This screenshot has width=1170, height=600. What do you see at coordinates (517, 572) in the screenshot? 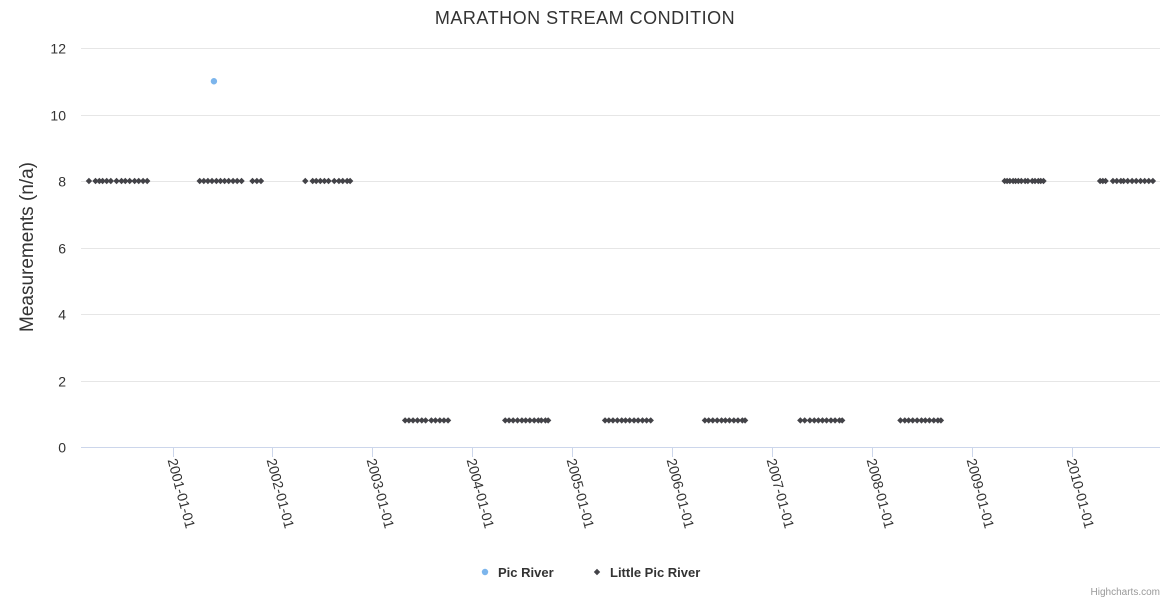
I see `legend-item: Pic River` at bounding box center [517, 572].